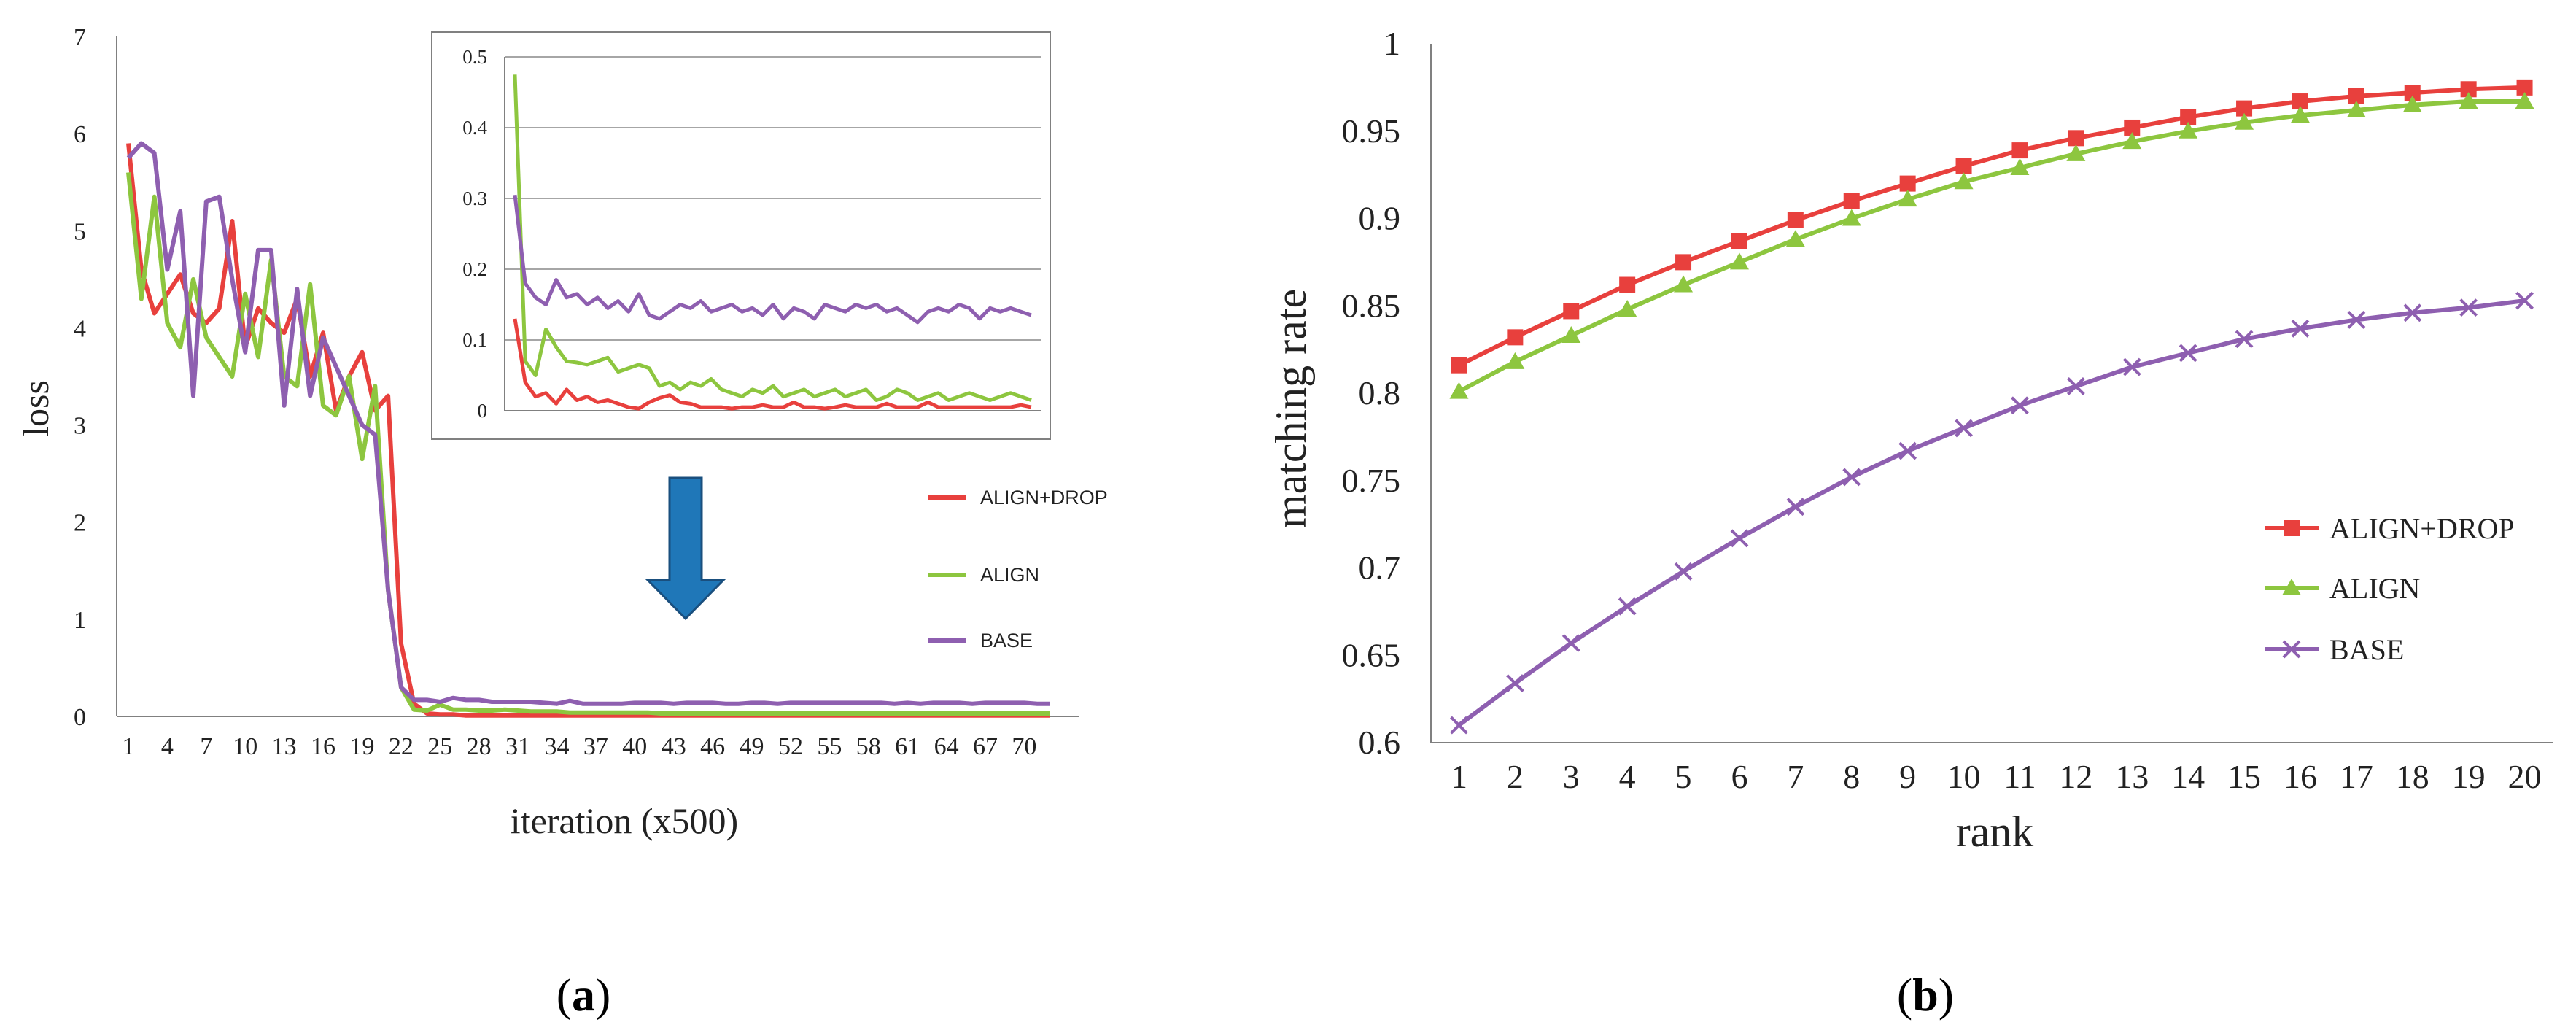 This screenshot has height=1033, width=2576. Describe the element at coordinates (908, 746) in the screenshot. I see `a-xtick-label: 61` at that location.